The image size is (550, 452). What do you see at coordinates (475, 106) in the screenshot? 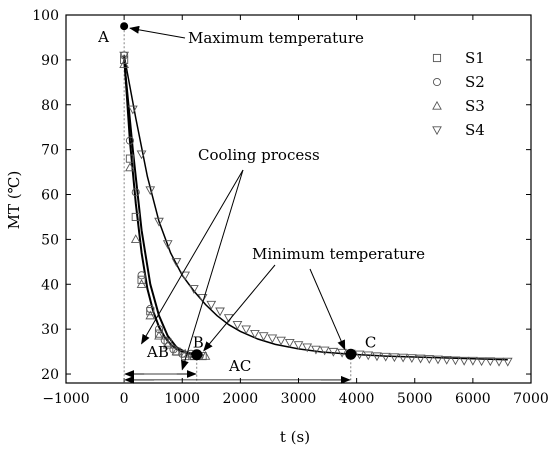
I see `legend-label-s3: S3` at bounding box center [475, 106].